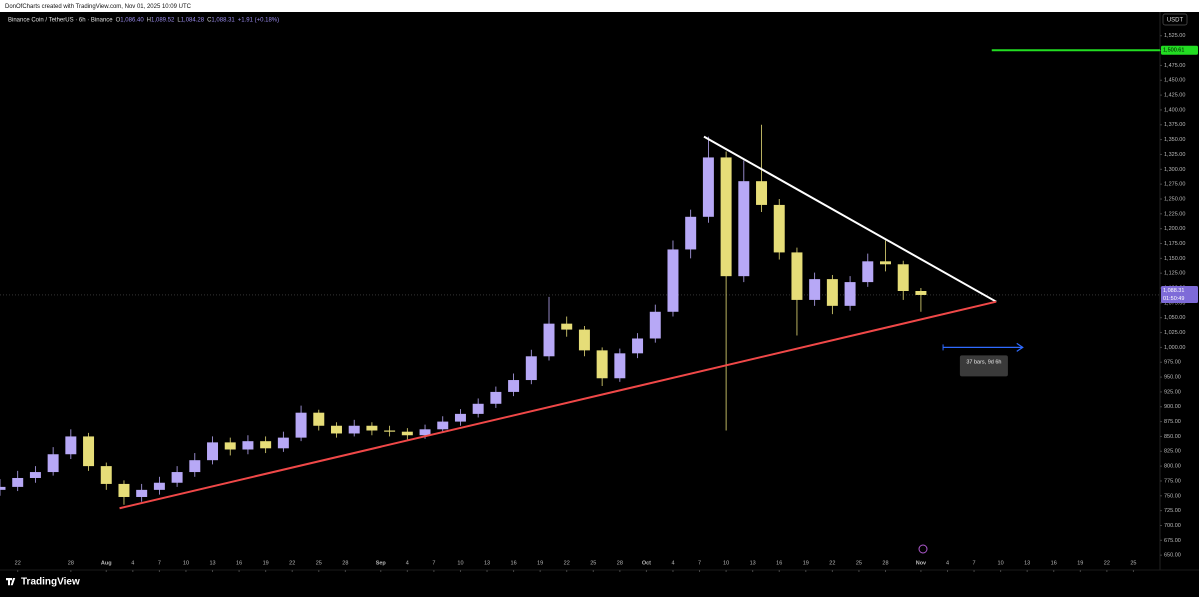 The height and width of the screenshot is (597, 1199). I want to click on y-tick-label: 650.00, so click(1172, 556).